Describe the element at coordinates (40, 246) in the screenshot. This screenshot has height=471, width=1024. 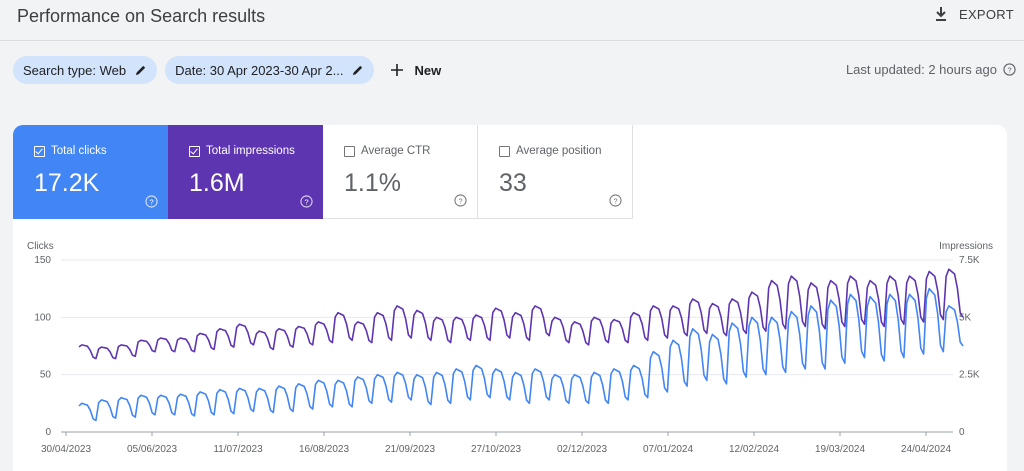
I see `left-axis-title: Clicks` at that location.